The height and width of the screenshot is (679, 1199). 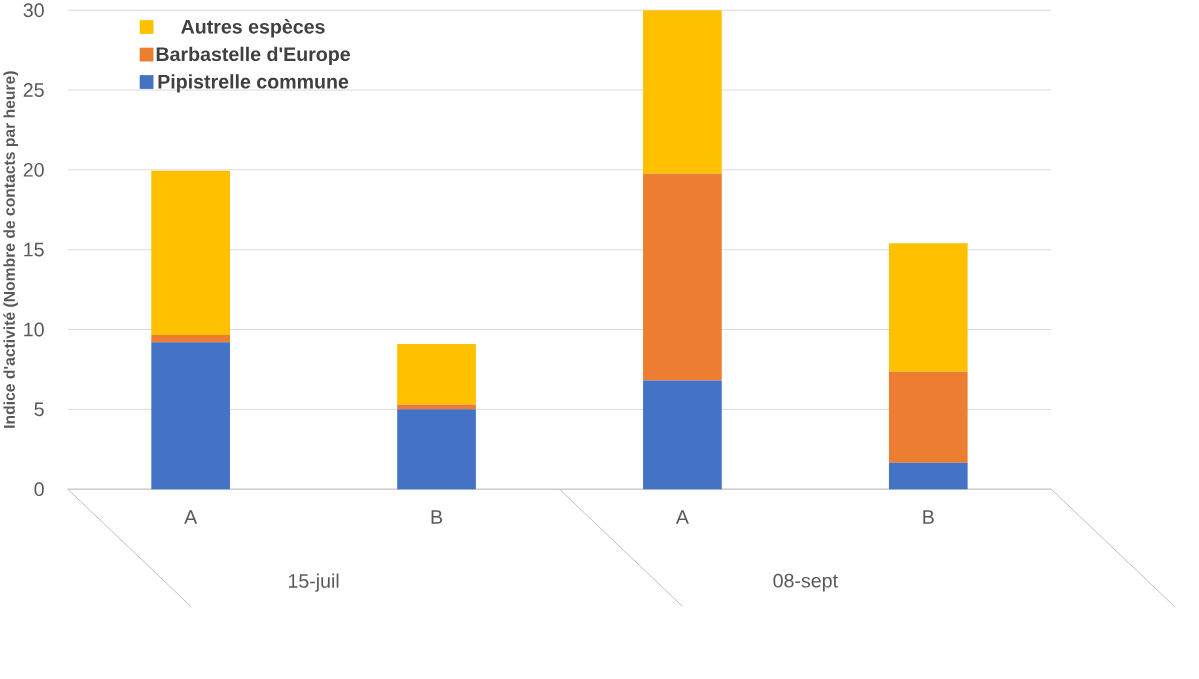 What do you see at coordinates (33, 10) in the screenshot?
I see `y-tick-label: 30` at bounding box center [33, 10].